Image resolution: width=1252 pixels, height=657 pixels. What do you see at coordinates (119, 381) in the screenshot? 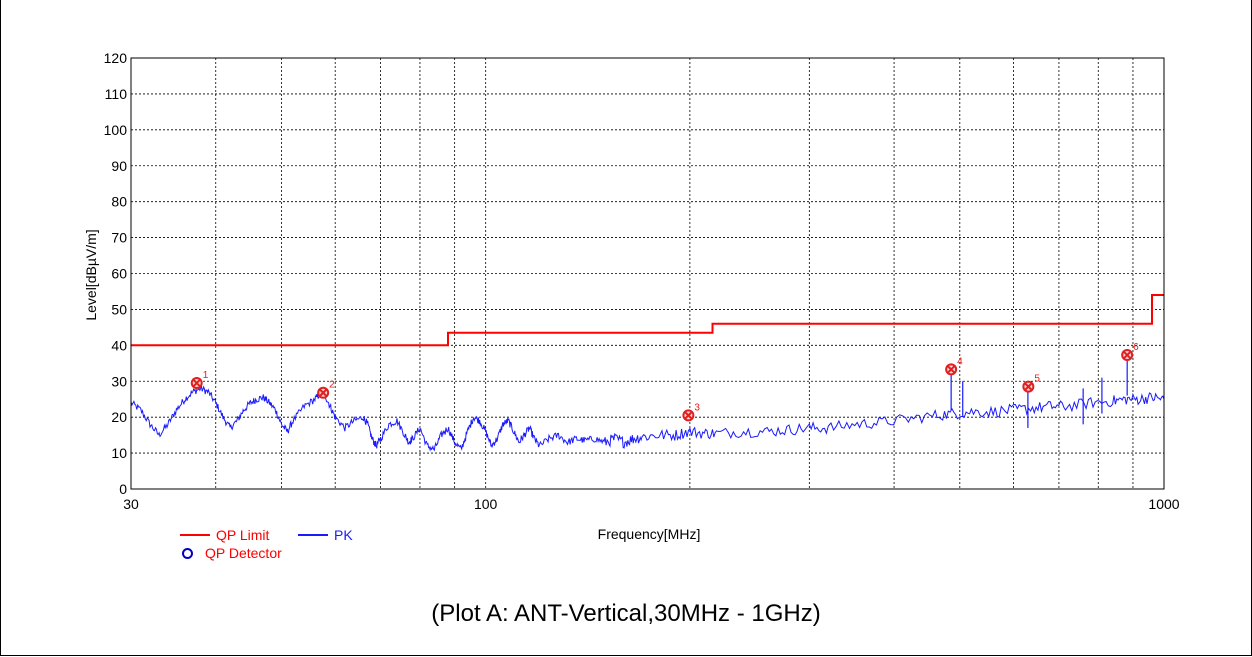
I see `y-tick-label: 30` at bounding box center [119, 381].